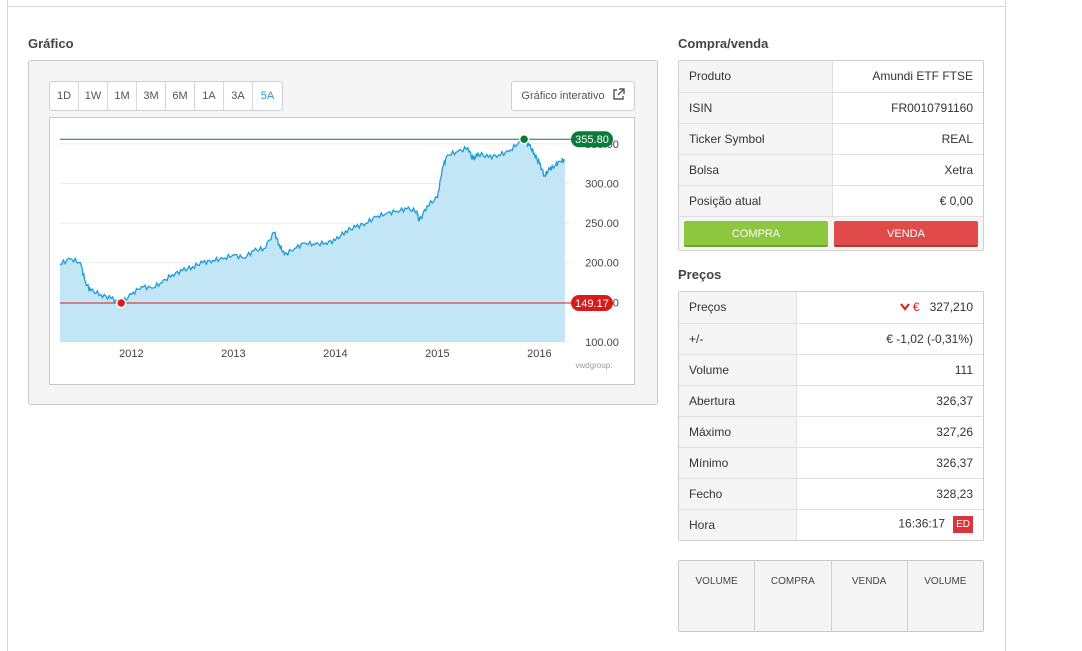 The image size is (1082, 651). What do you see at coordinates (922, 523) in the screenshot?
I see `time-value: 16:36:17` at bounding box center [922, 523].